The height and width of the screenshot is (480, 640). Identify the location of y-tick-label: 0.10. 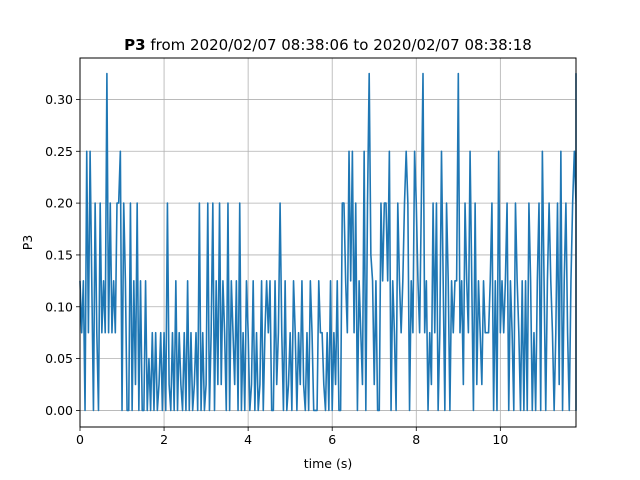
(59, 306).